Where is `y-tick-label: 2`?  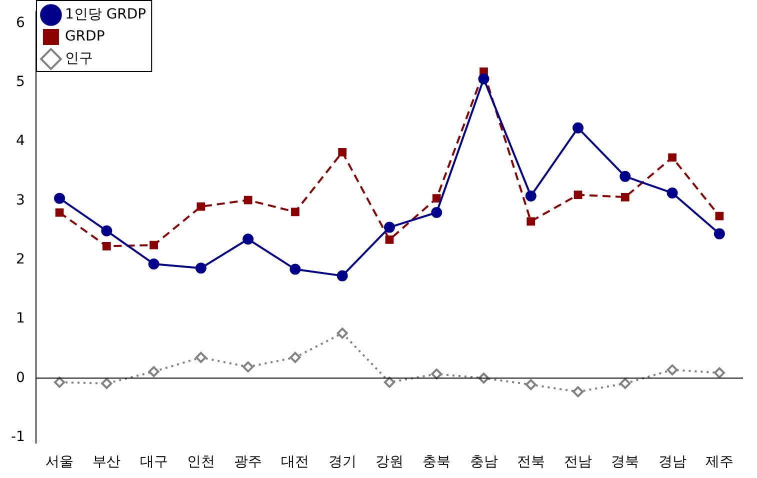 y-tick-label: 2 is located at coordinates (20, 259).